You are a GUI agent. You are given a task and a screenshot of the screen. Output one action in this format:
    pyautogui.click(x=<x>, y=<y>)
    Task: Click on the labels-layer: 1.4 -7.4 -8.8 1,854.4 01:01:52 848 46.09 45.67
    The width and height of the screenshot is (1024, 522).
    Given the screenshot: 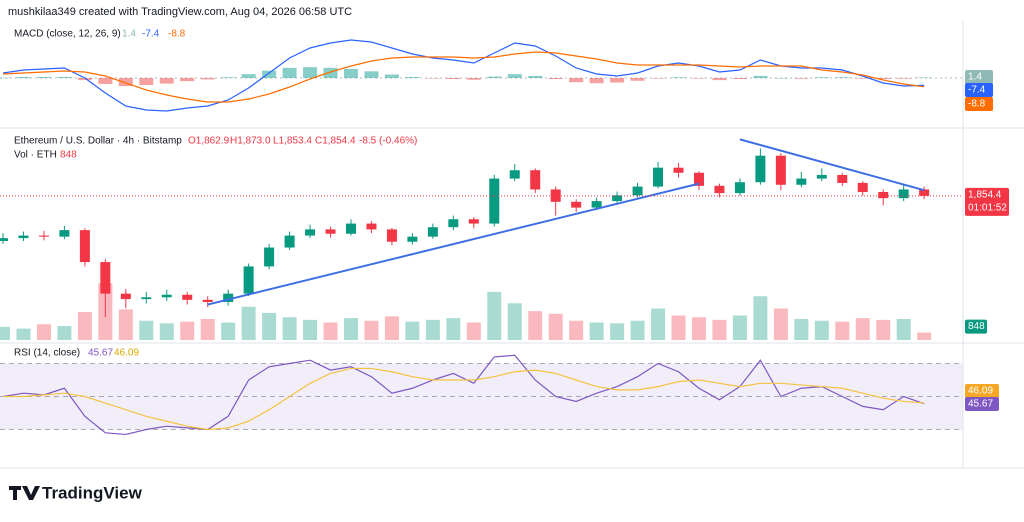 What is the action you would take?
    pyautogui.click(x=987, y=240)
    